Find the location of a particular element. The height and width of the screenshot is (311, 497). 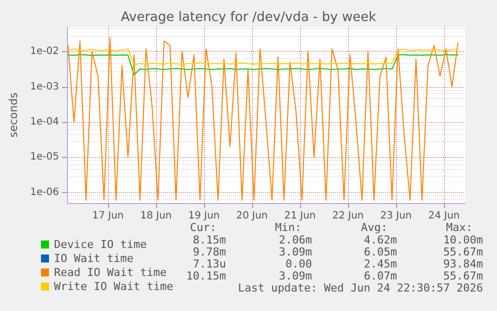

y-tick-label: 1e-05 is located at coordinates (44, 157).